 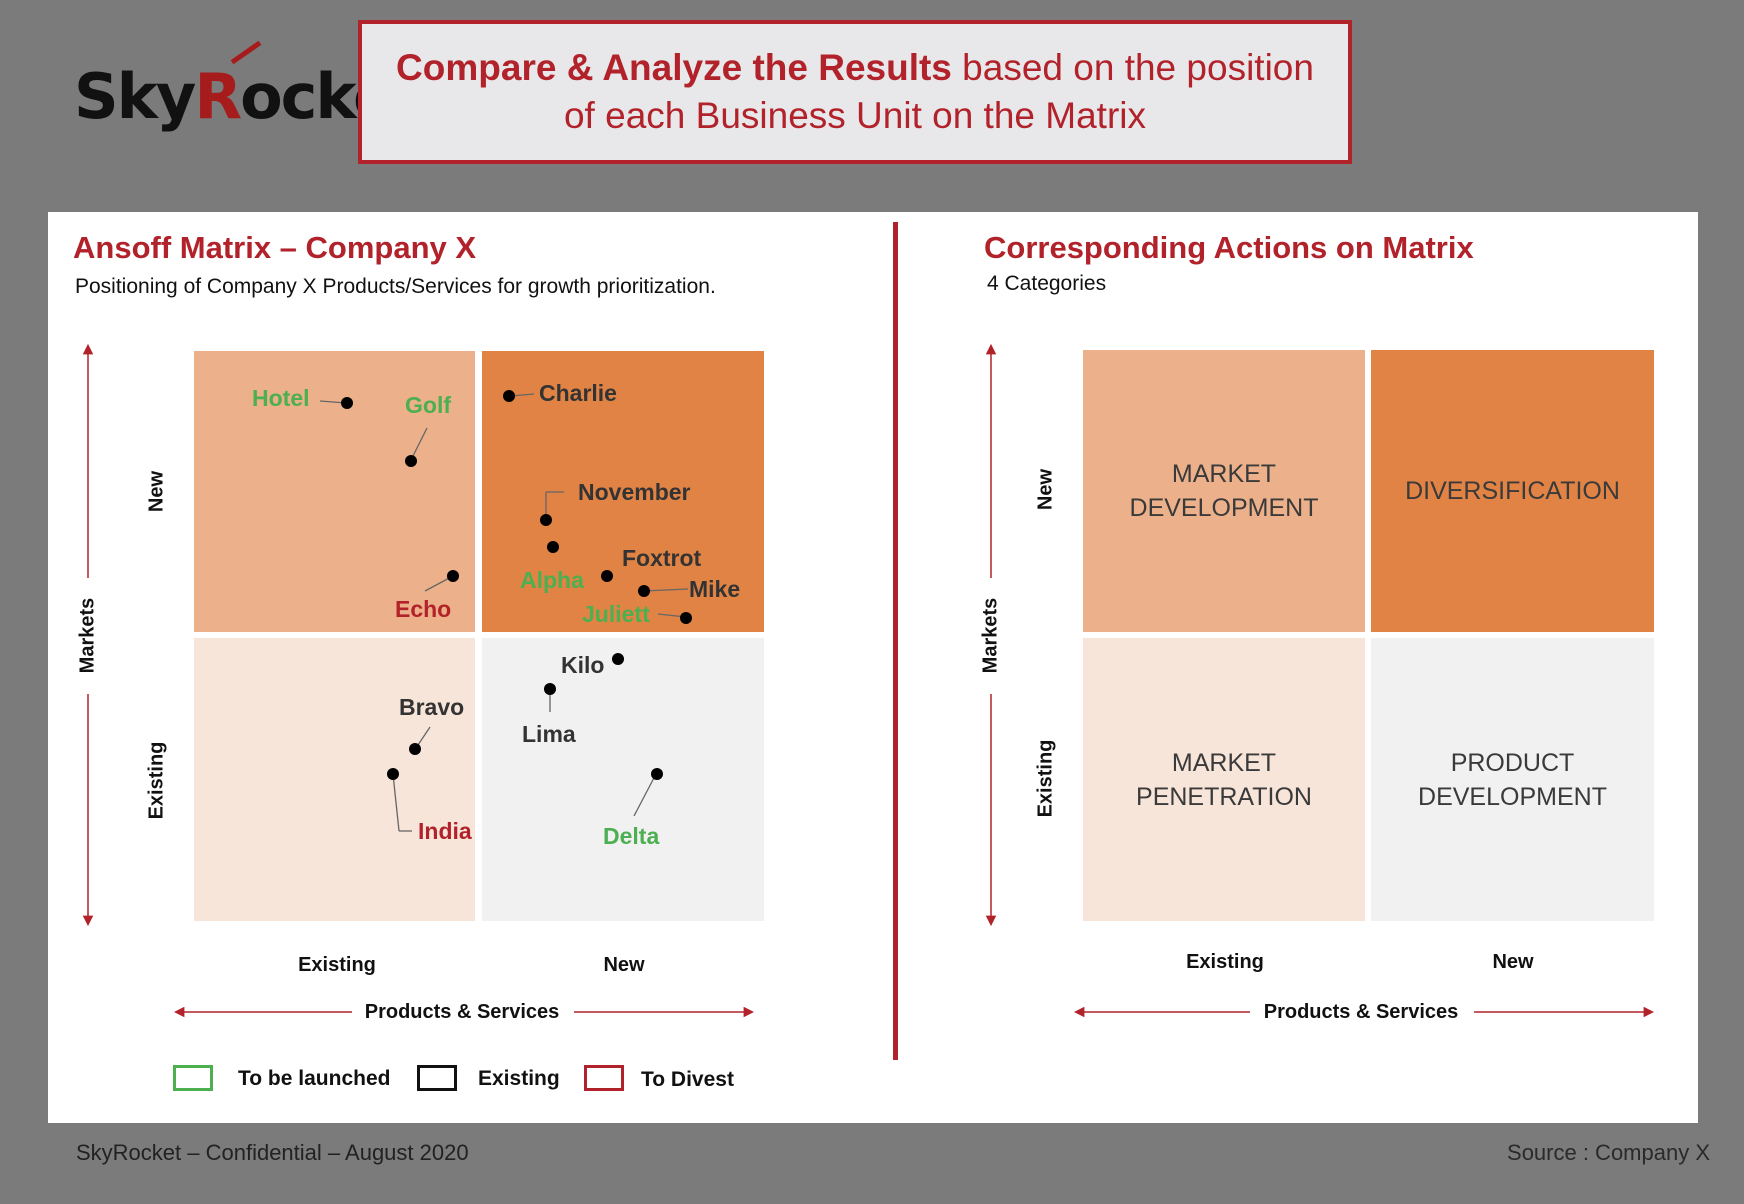 What do you see at coordinates (607, 576) in the screenshot?
I see `unit-dot-foxtrot` at bounding box center [607, 576].